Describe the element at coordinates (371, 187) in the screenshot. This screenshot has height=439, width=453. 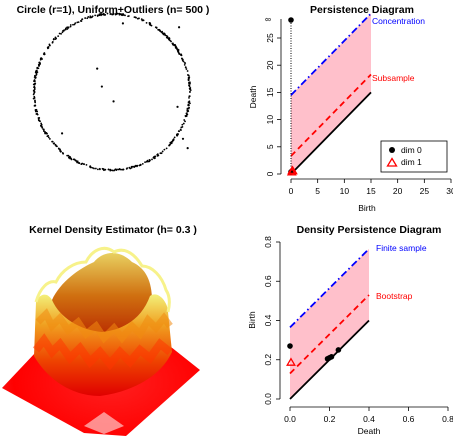
I see `persistence-x-ticks: 0 5 10 15 20 25 30` at that location.